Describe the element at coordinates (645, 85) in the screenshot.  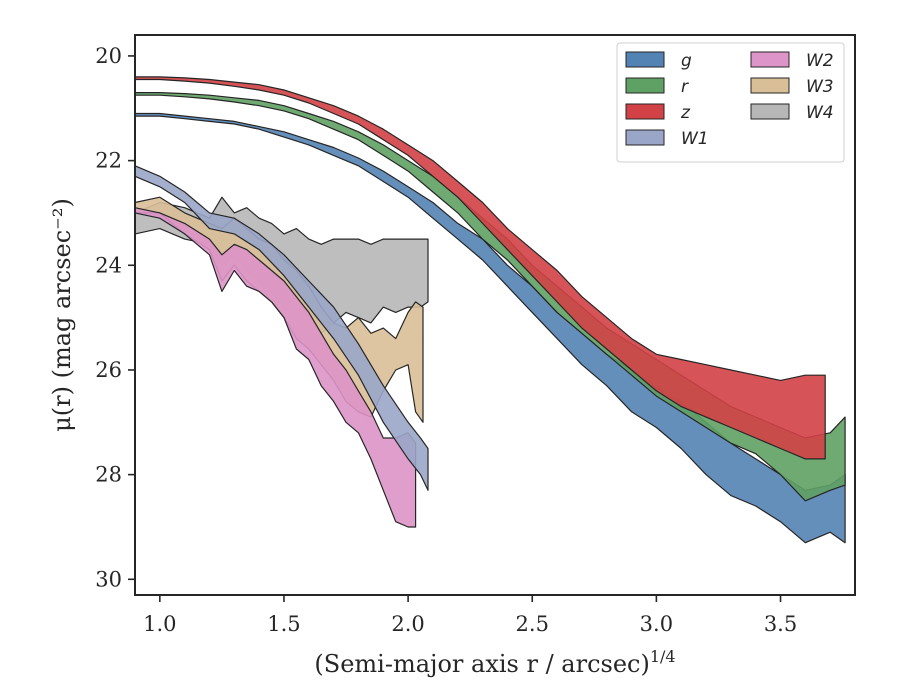
I see `legend-swatch-r` at that location.